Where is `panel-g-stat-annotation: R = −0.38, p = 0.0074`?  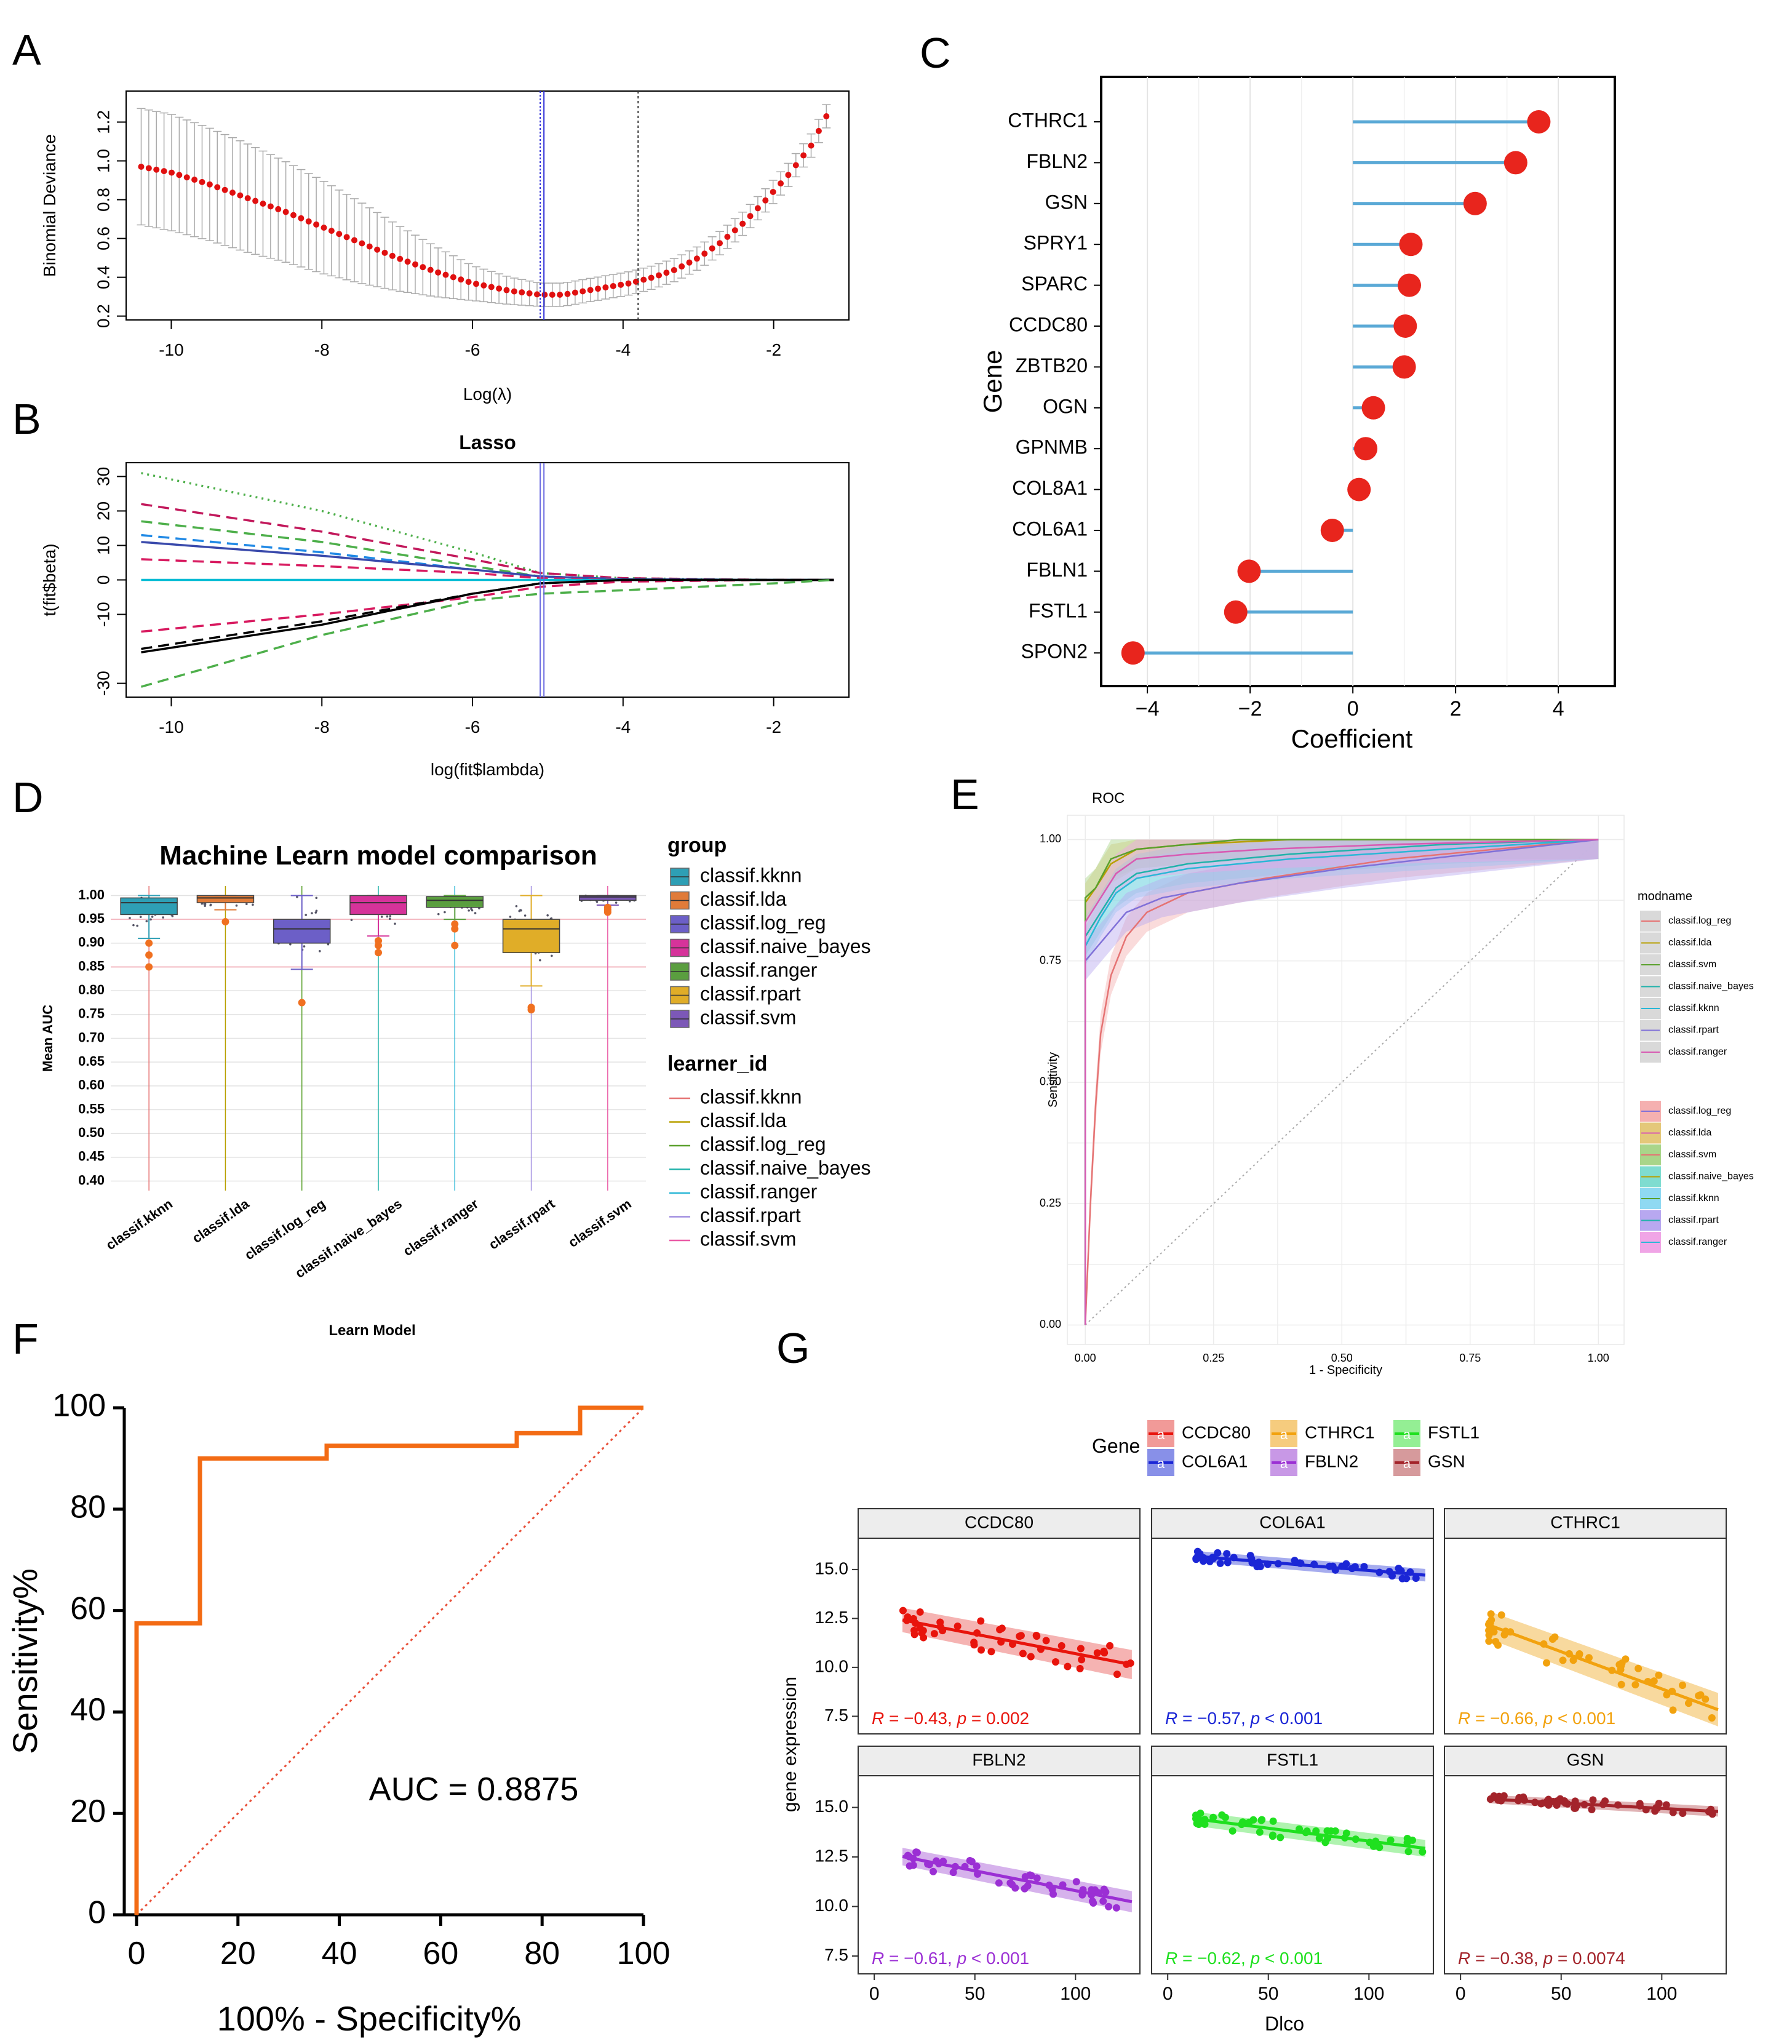 panel-g-stat-annotation: R = −0.38, p = 0.0074 is located at coordinates (1542, 1958).